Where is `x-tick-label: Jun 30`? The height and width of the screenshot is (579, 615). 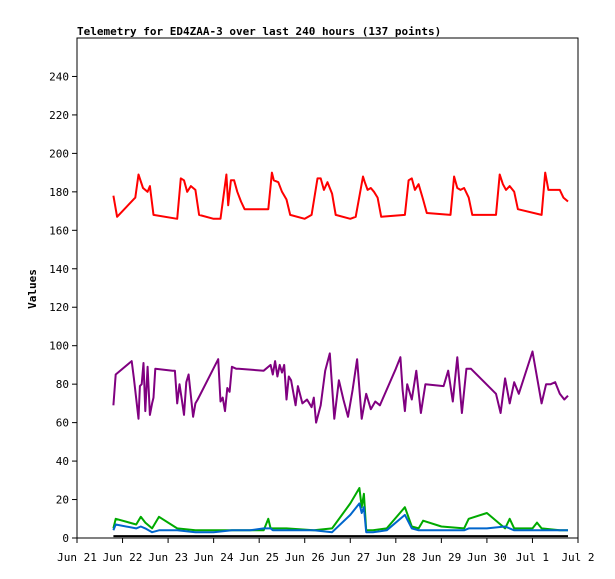
x-tick-label: Jun 30 is located at coordinates (487, 557).